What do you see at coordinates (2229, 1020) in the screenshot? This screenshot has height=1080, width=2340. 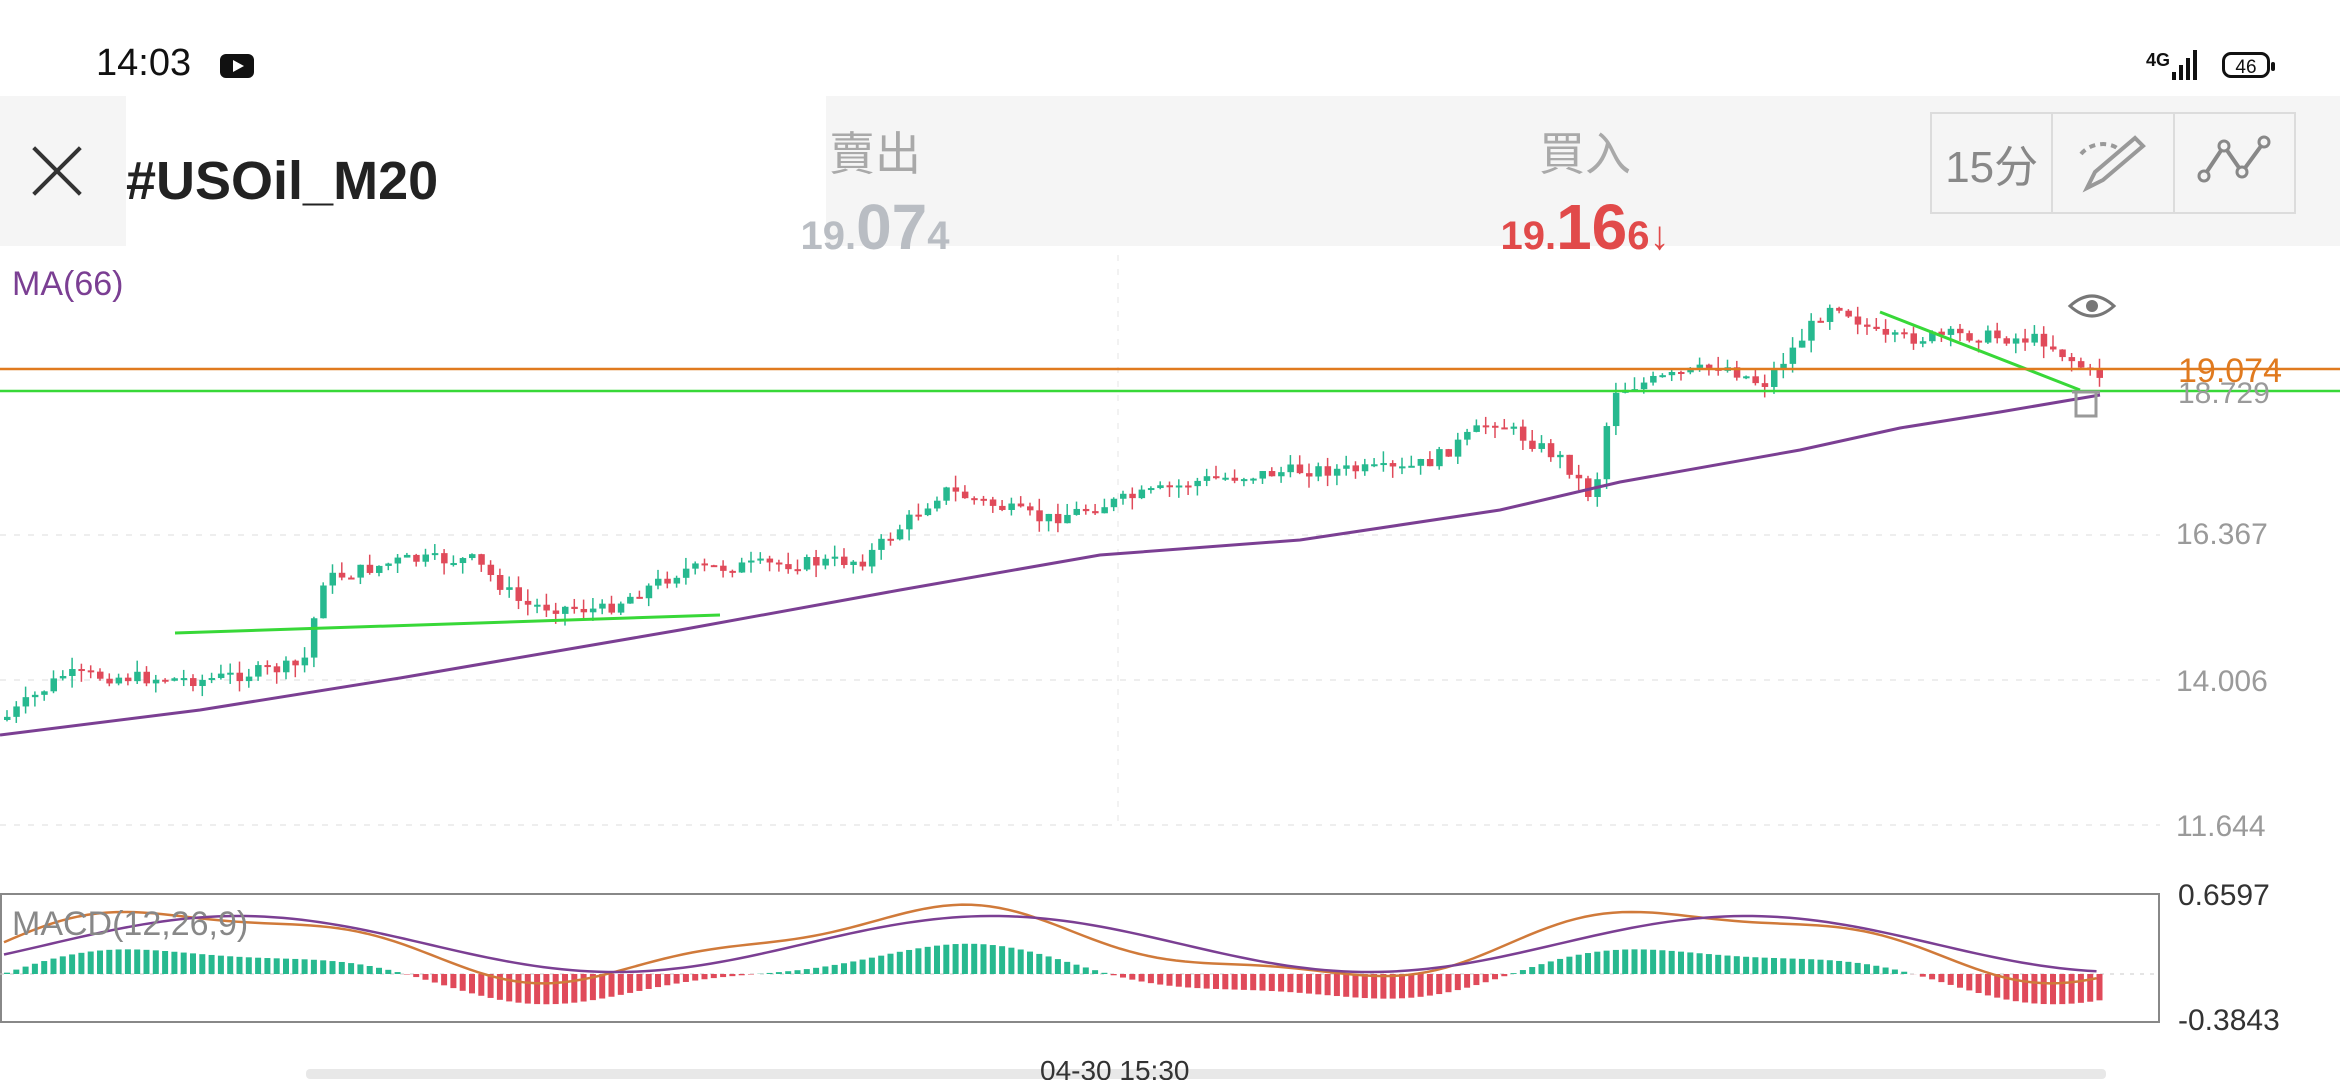 I see `macd-bottom-label: -0.3843` at bounding box center [2229, 1020].